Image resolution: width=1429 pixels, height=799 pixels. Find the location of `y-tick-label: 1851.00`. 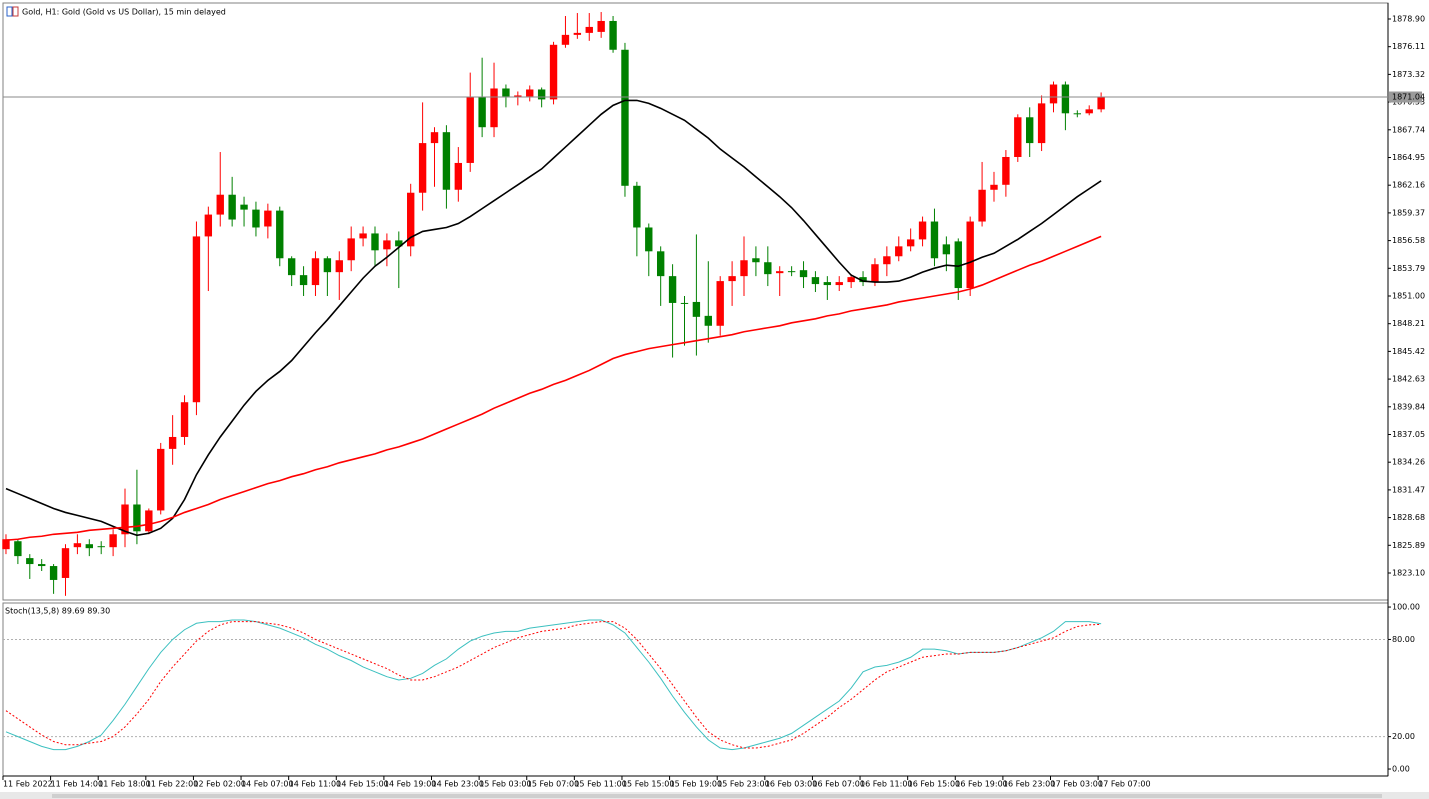

y-tick-label: 1851.00 is located at coordinates (1408, 295).